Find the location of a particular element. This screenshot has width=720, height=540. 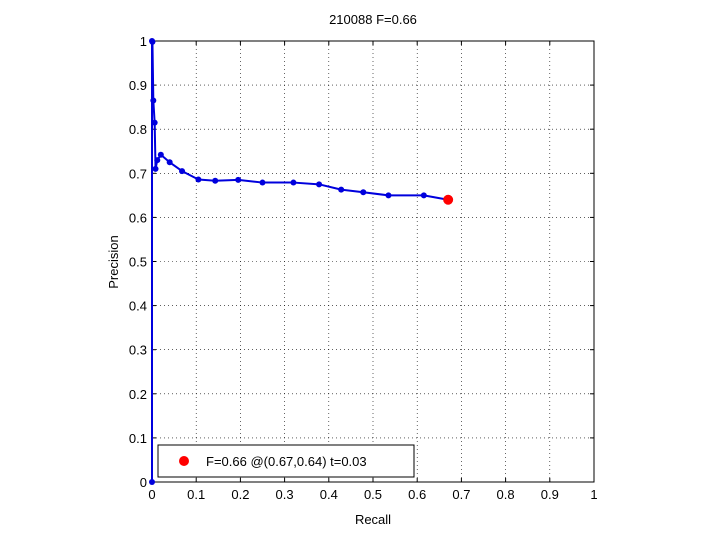

x-tick-label: 0.8 is located at coordinates (506, 494).